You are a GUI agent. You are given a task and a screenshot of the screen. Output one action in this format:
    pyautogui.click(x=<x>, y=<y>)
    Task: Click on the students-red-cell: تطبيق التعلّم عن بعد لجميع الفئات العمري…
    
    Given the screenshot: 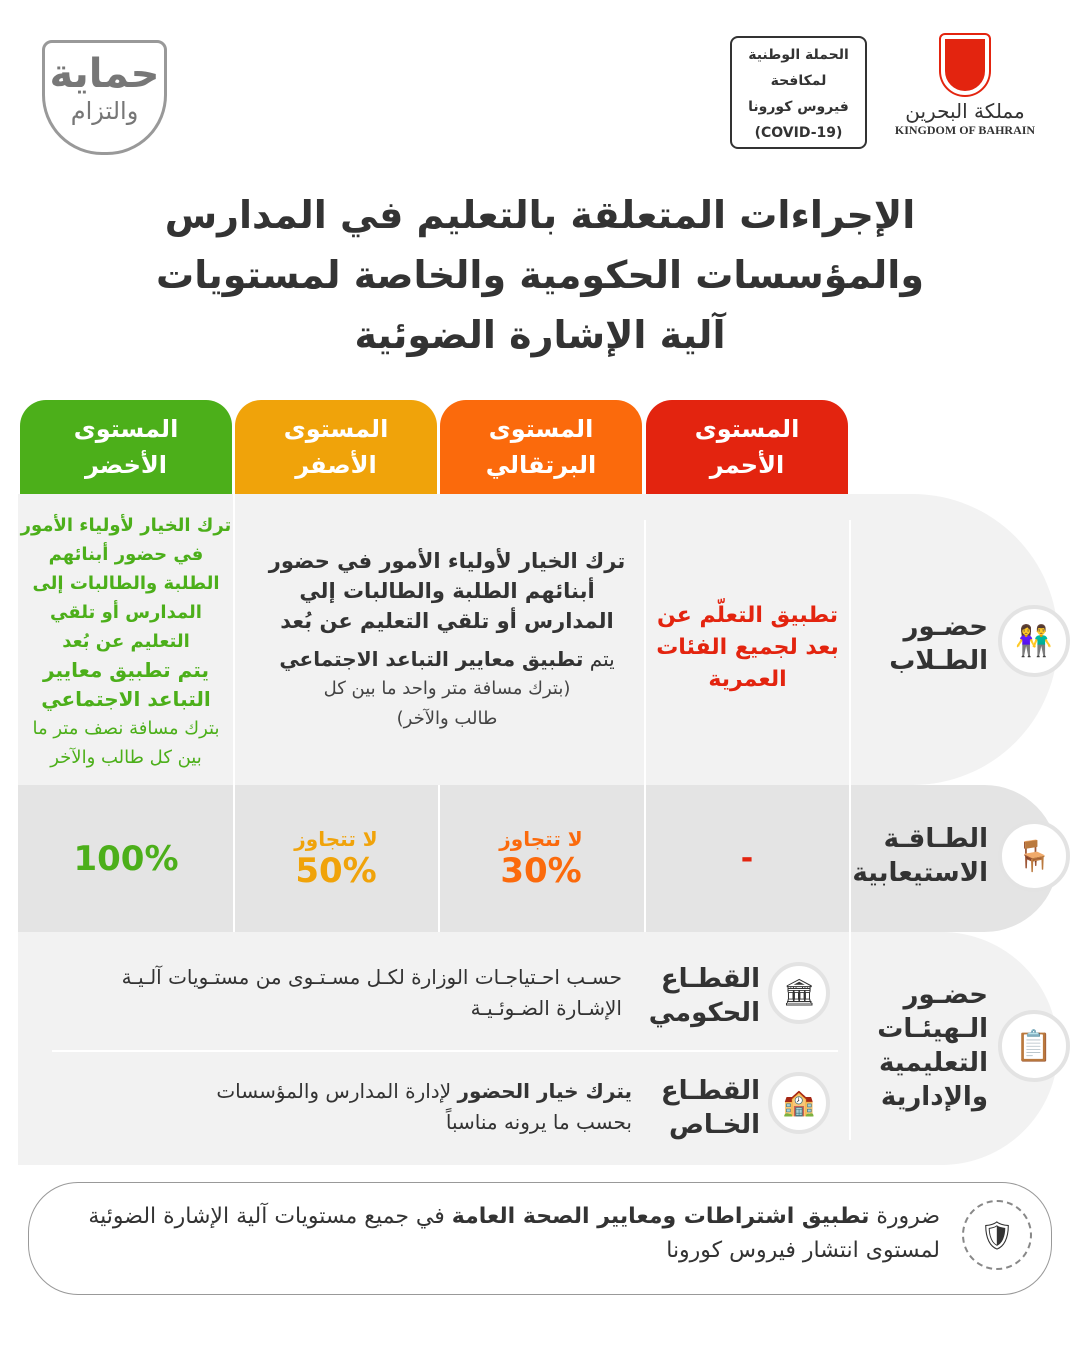 What is the action you would take?
    pyautogui.click(x=747, y=647)
    